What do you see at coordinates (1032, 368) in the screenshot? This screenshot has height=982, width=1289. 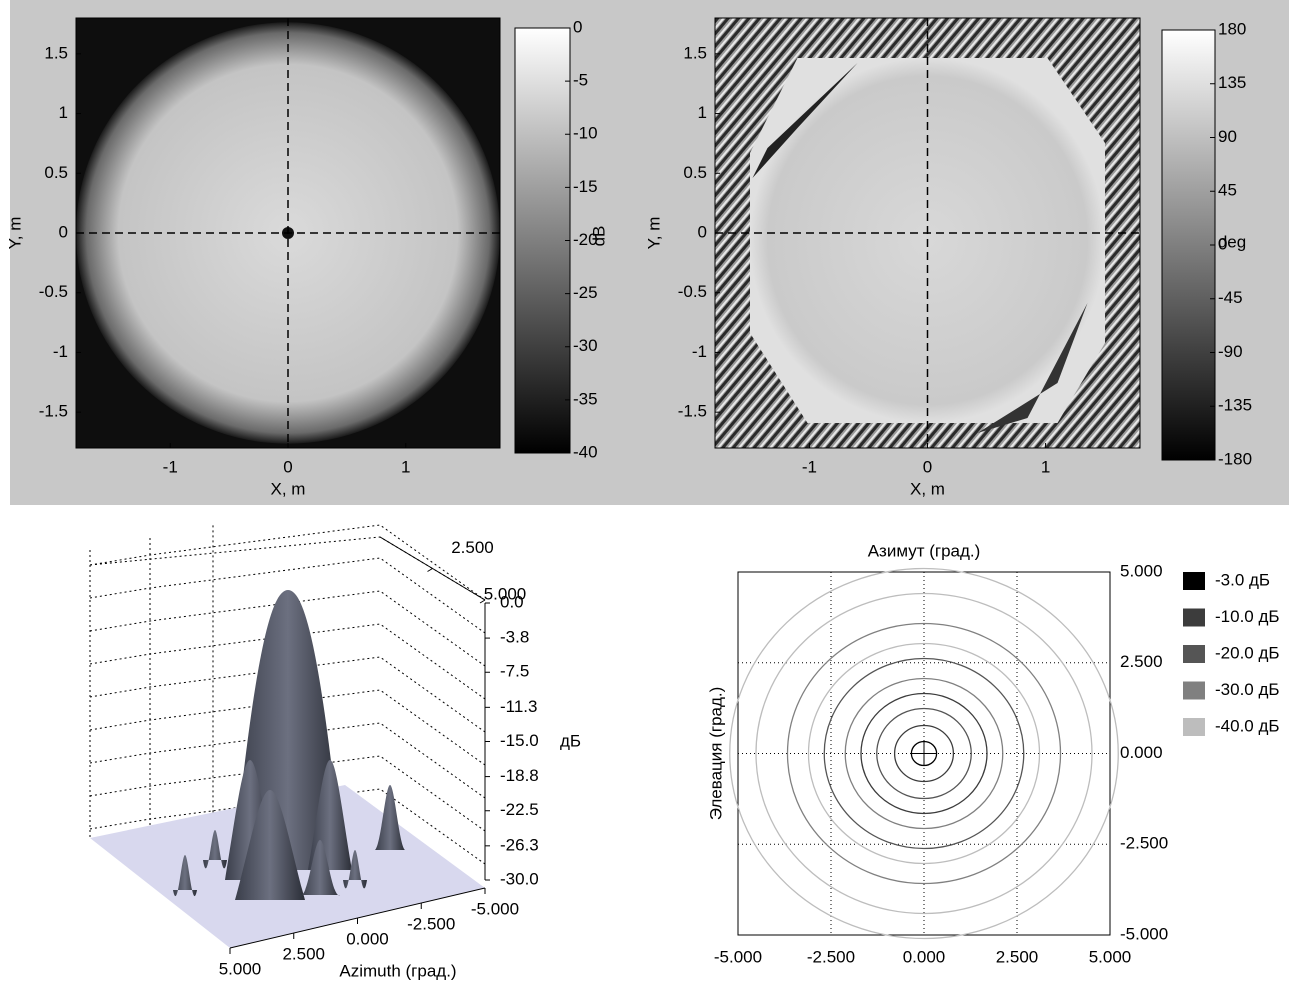 I see `image-patch` at bounding box center [1032, 368].